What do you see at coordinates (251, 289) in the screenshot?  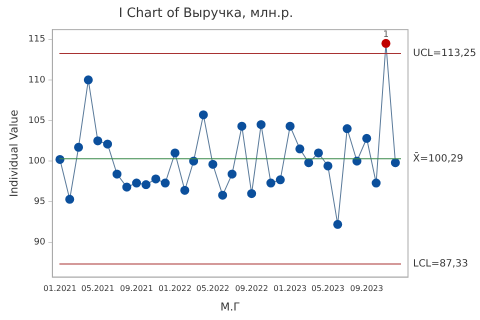 I see `x-tick-label: 09.2022` at bounding box center [251, 289].